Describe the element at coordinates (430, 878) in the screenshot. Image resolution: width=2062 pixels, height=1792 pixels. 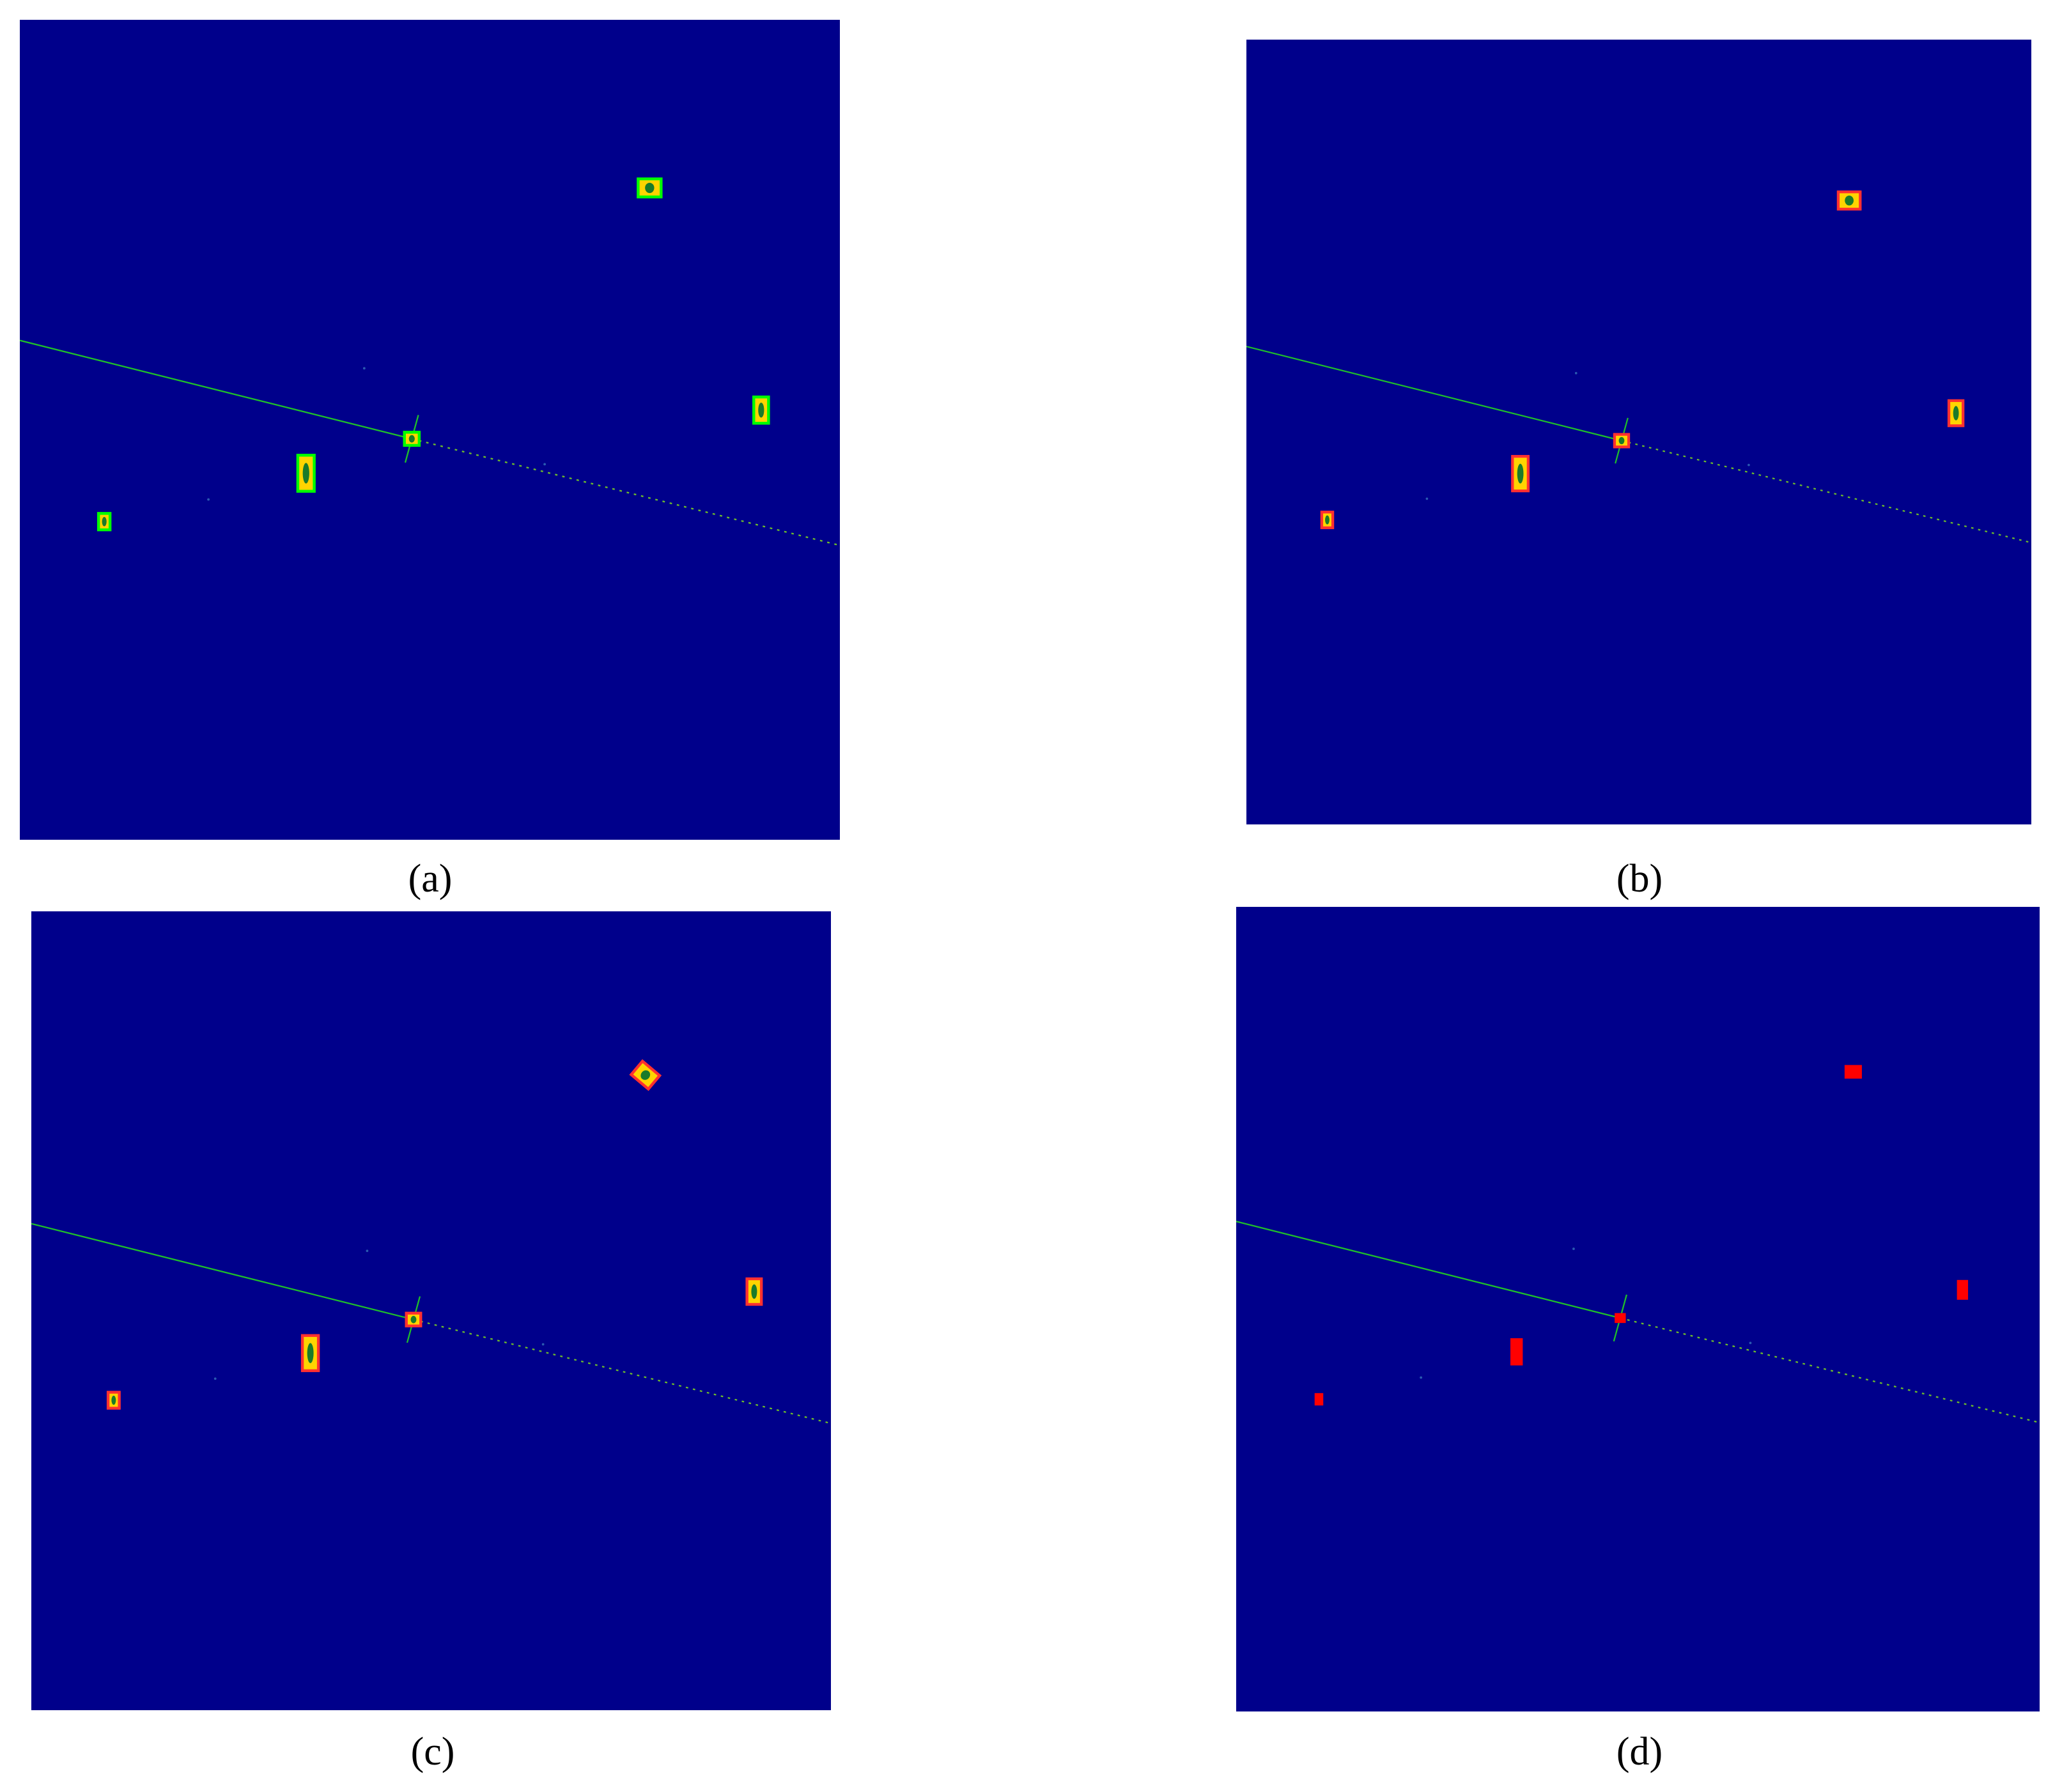
I see `panel-label: (a)` at that location.